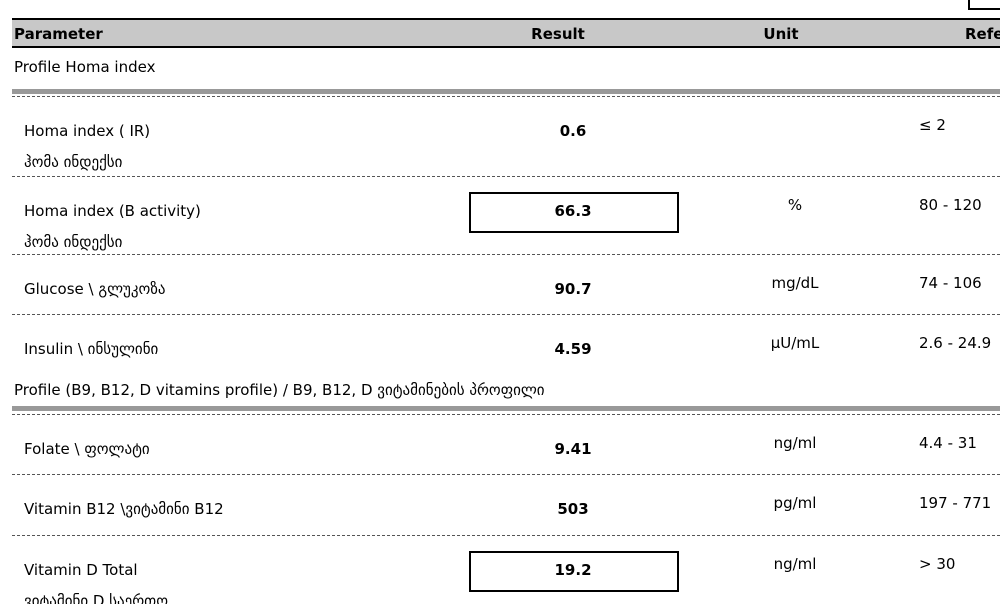 This screenshot has height=604, width=1000. What do you see at coordinates (955, 343) in the screenshot?
I see `reference: 2.6 - 24.9` at bounding box center [955, 343].